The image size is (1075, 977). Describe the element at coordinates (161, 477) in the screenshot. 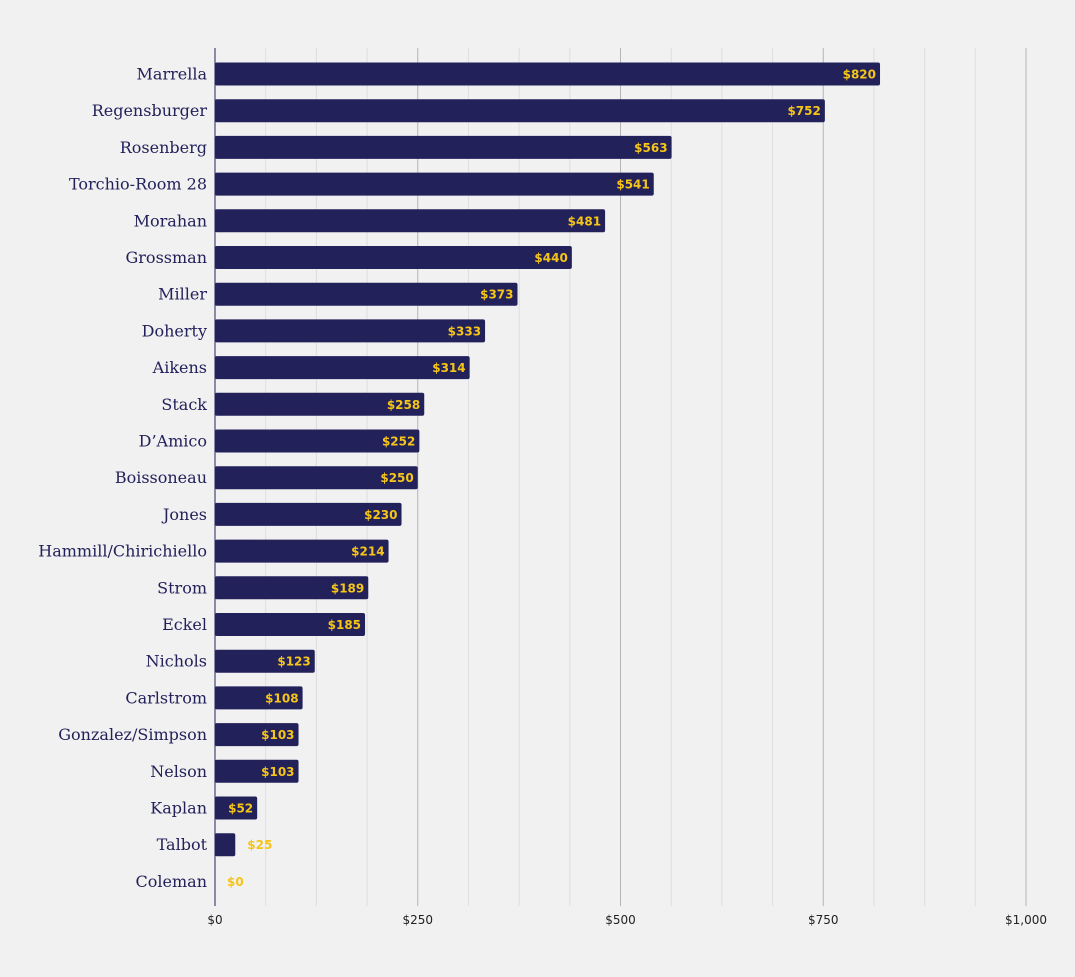

I see `category-label: Boissoneau` at that location.